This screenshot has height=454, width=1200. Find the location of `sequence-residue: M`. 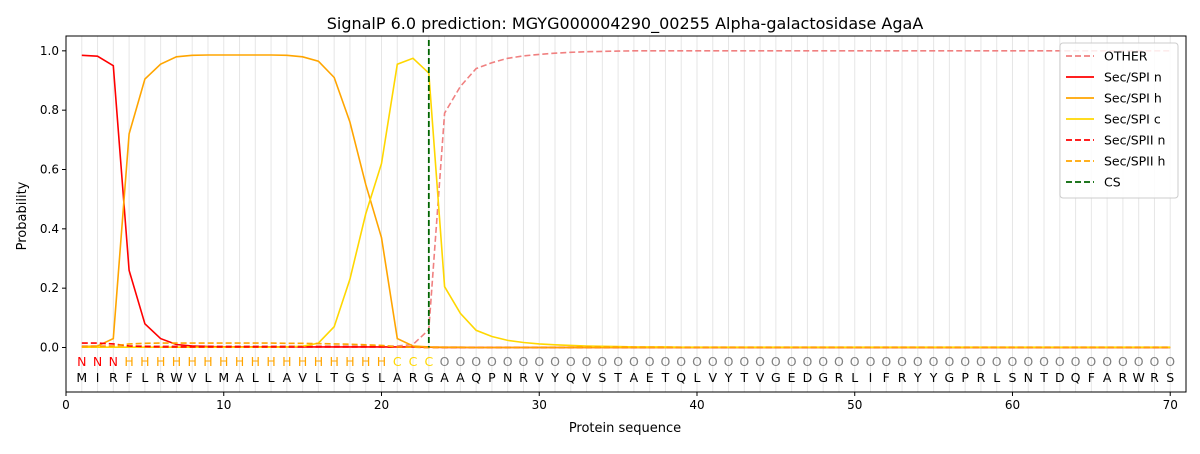

sequence-residue: M is located at coordinates (81, 377).